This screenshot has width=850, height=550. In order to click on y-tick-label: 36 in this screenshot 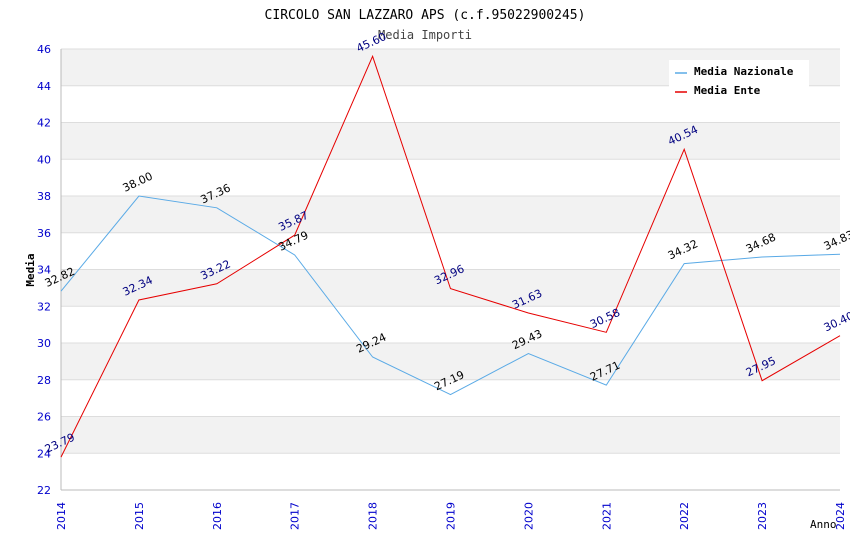, I will do `click(44, 233)`.